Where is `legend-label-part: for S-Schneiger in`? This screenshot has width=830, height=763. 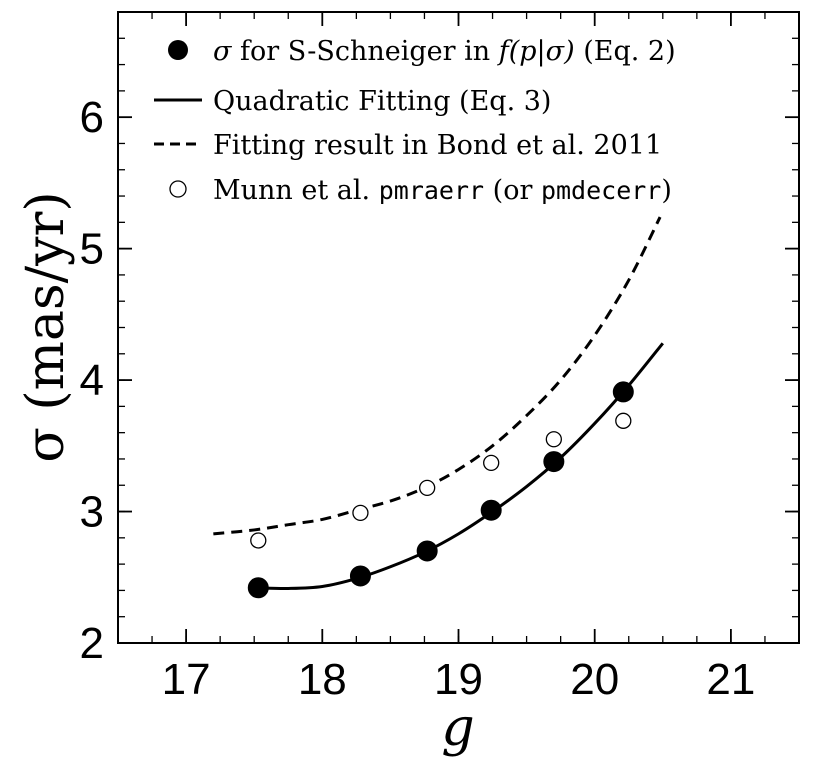 legend-label-part: for S-Schneiger in is located at coordinates (364, 51).